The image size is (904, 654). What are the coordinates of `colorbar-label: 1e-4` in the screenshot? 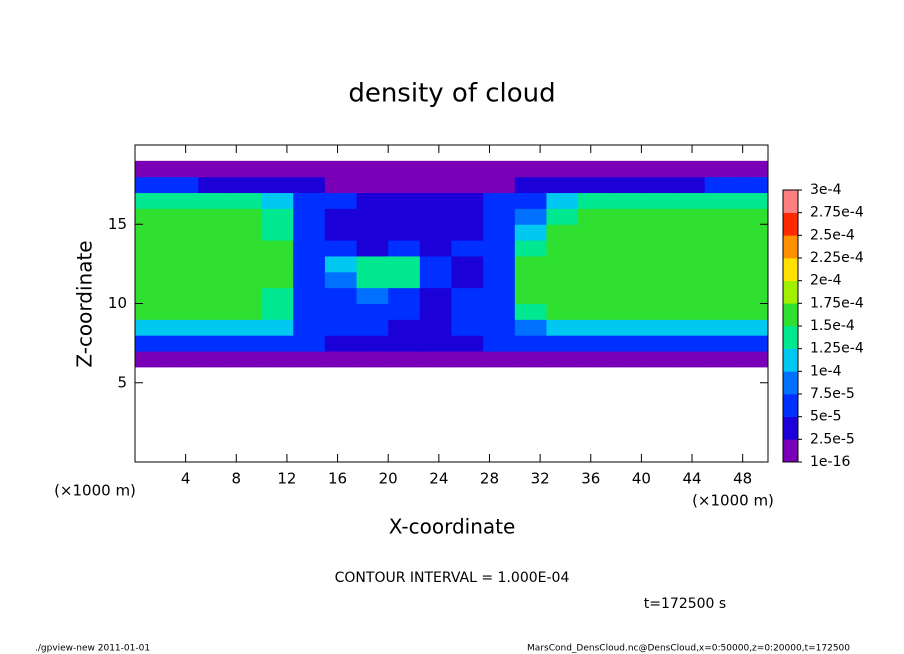 It's located at (826, 371).